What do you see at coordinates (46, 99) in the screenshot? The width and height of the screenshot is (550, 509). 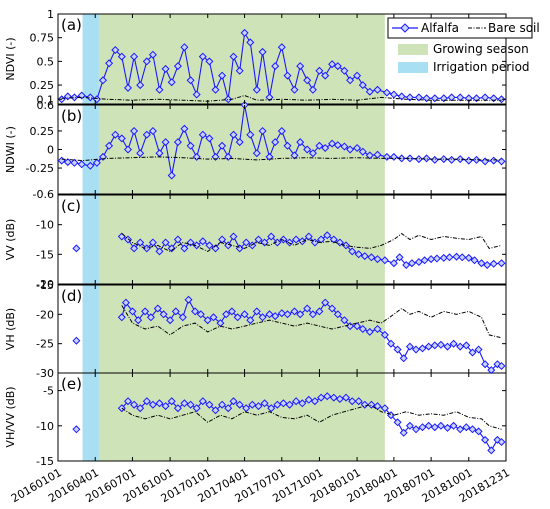 I see `y-tick-label: 0.1` at bounding box center [46, 99].